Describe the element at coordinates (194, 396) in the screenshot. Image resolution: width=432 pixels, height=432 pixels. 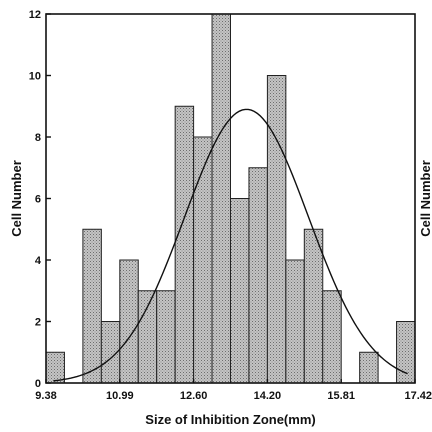
I see `x-tick-label: 12.60` at that location.